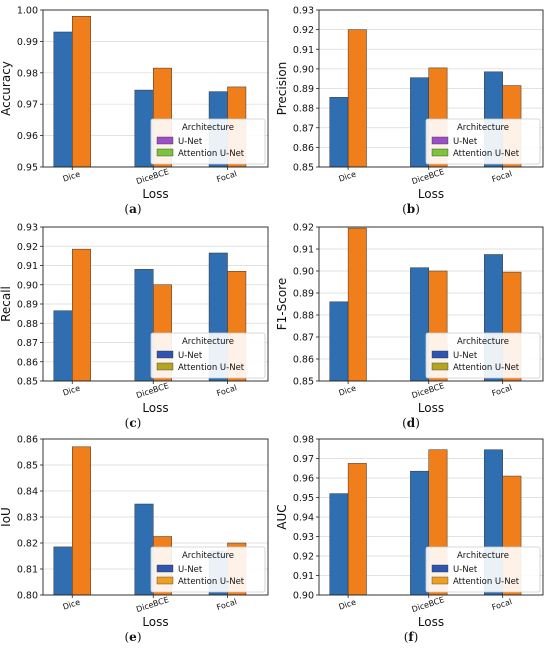 The height and width of the screenshot is (650, 550). Describe the element at coordinates (411, 637) in the screenshot. I see `panel-caption: (f)` at that location.